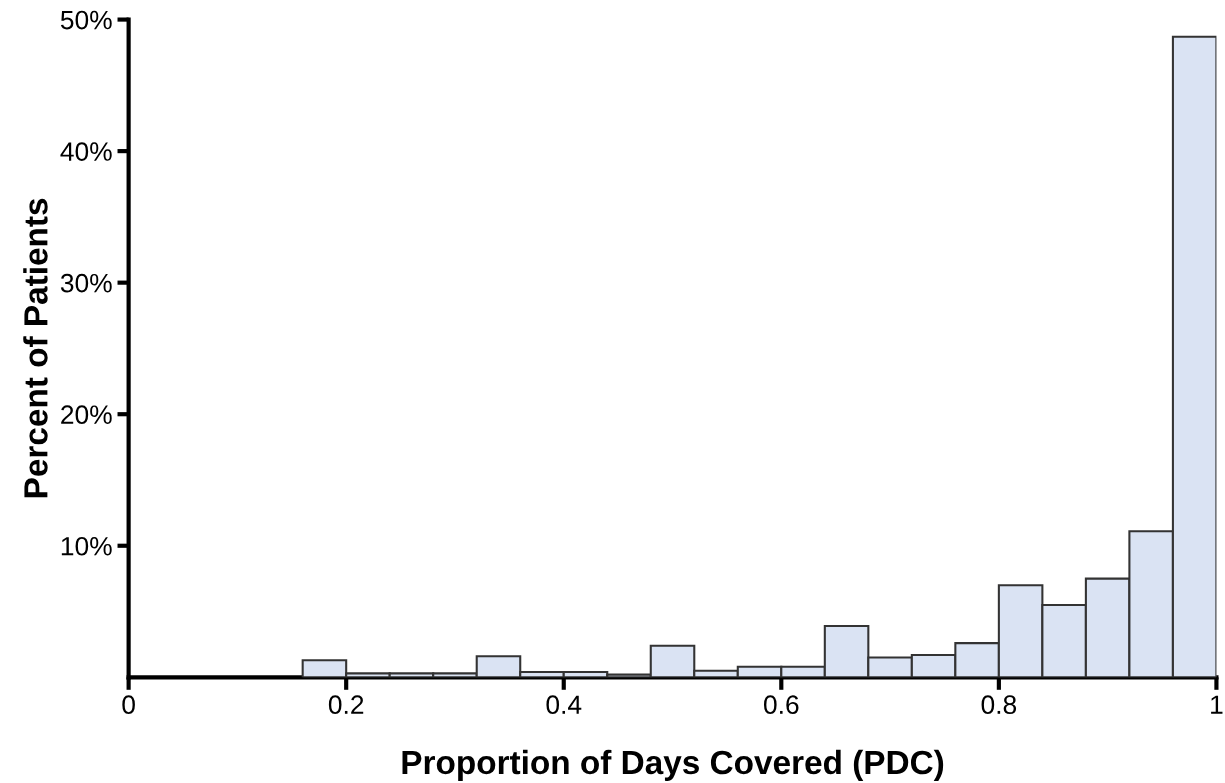 The height and width of the screenshot is (783, 1225). Describe the element at coordinates (86, 546) in the screenshot. I see `y-tick-label: 10%` at that location.